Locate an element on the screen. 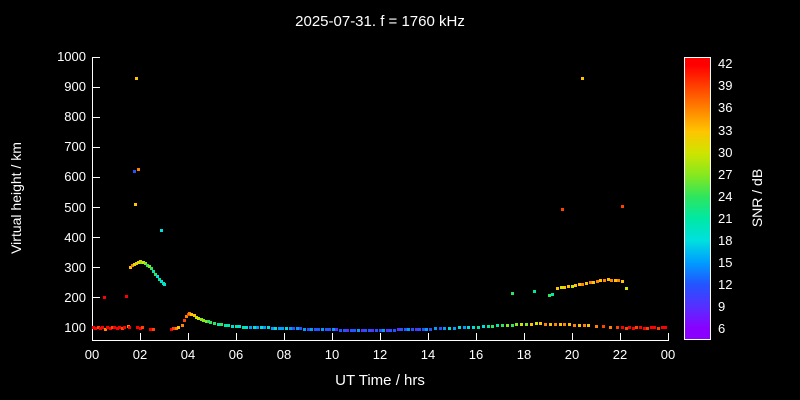 The image size is (800, 400). colorbar-gradient is located at coordinates (697, 198).